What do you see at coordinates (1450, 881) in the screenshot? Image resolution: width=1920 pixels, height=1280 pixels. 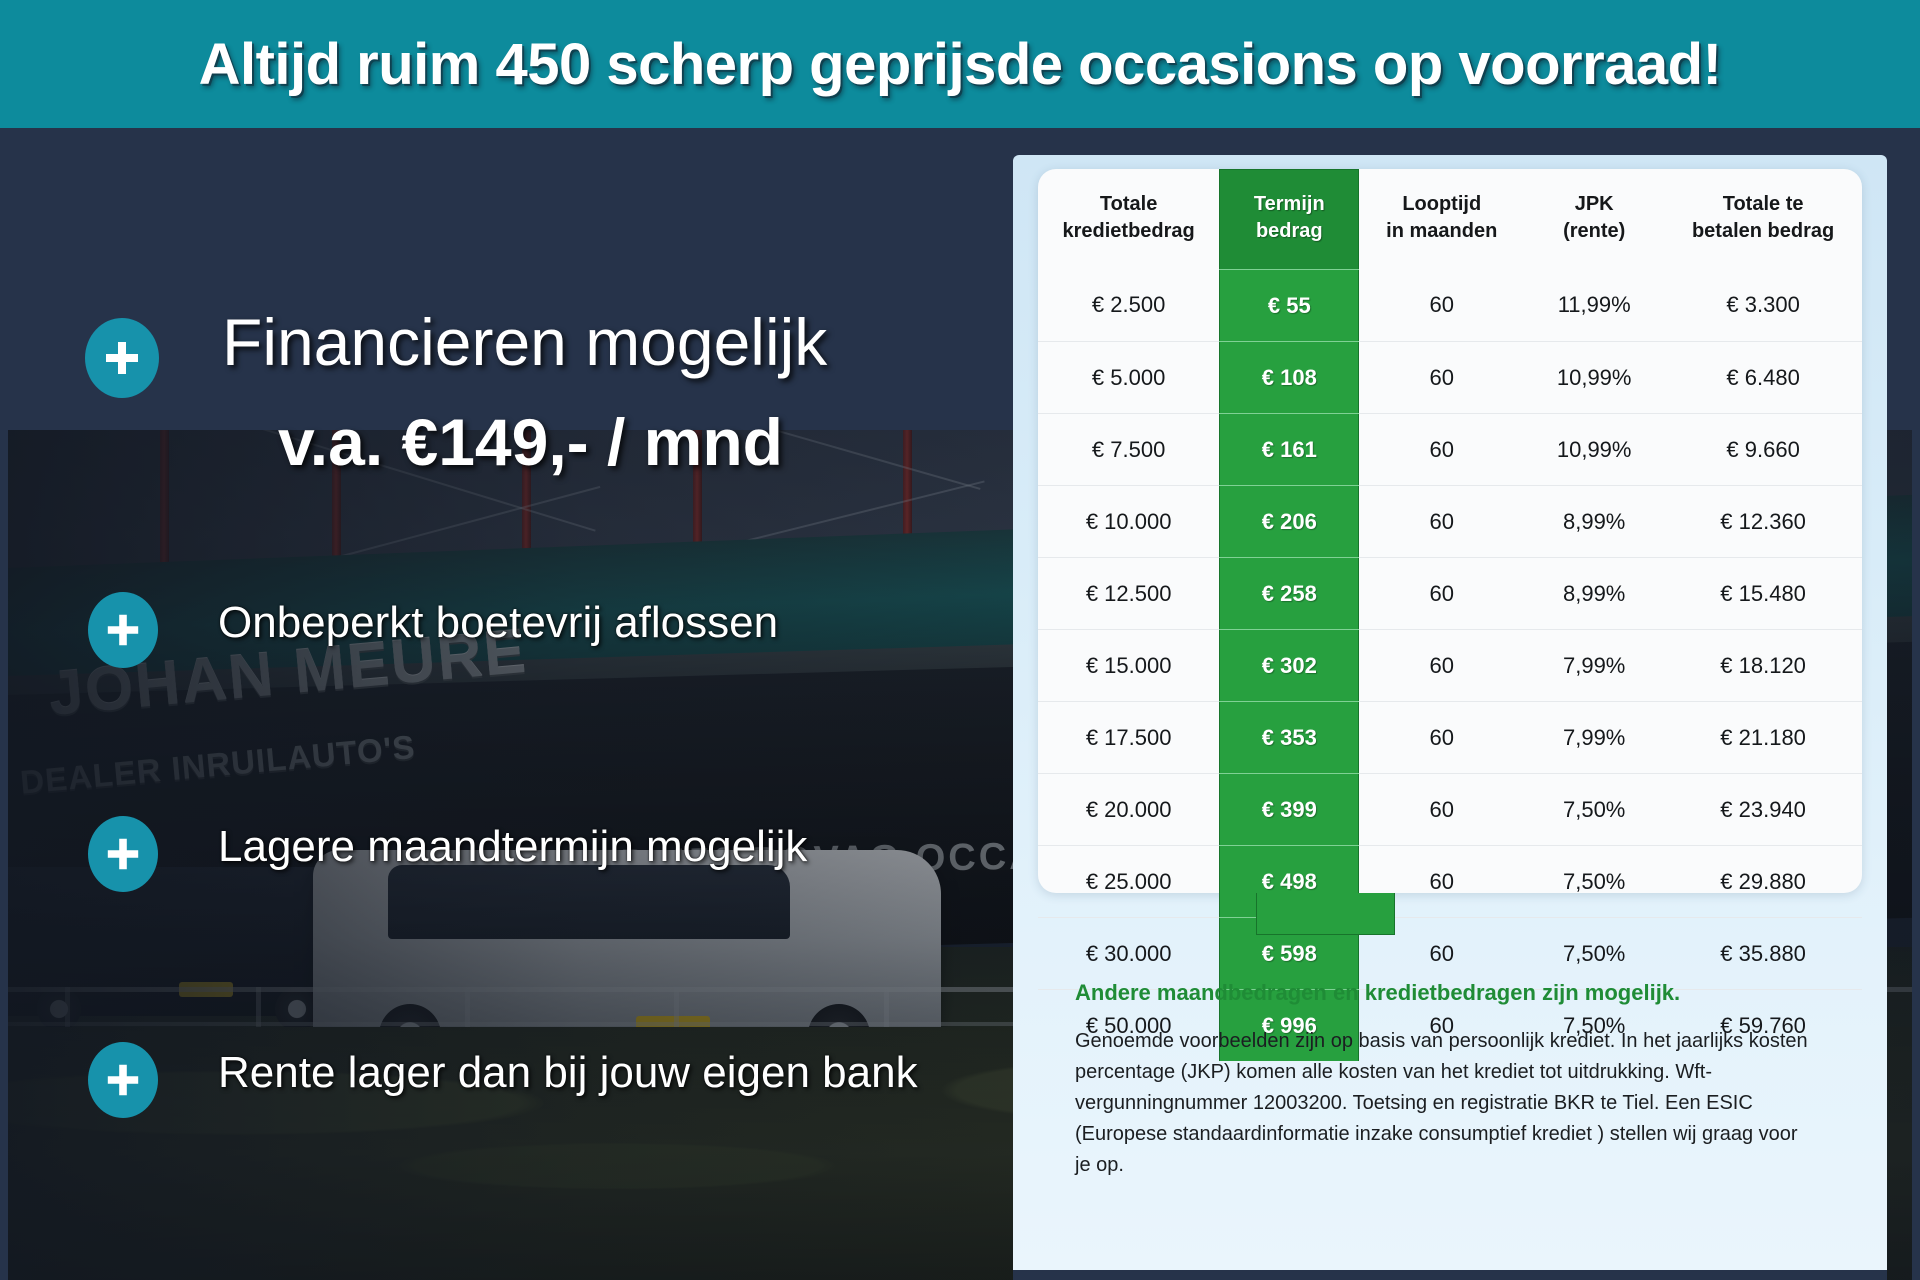 I see `table-row: € 25.000 € 498 60 7,50% € 29.880` at bounding box center [1450, 881].